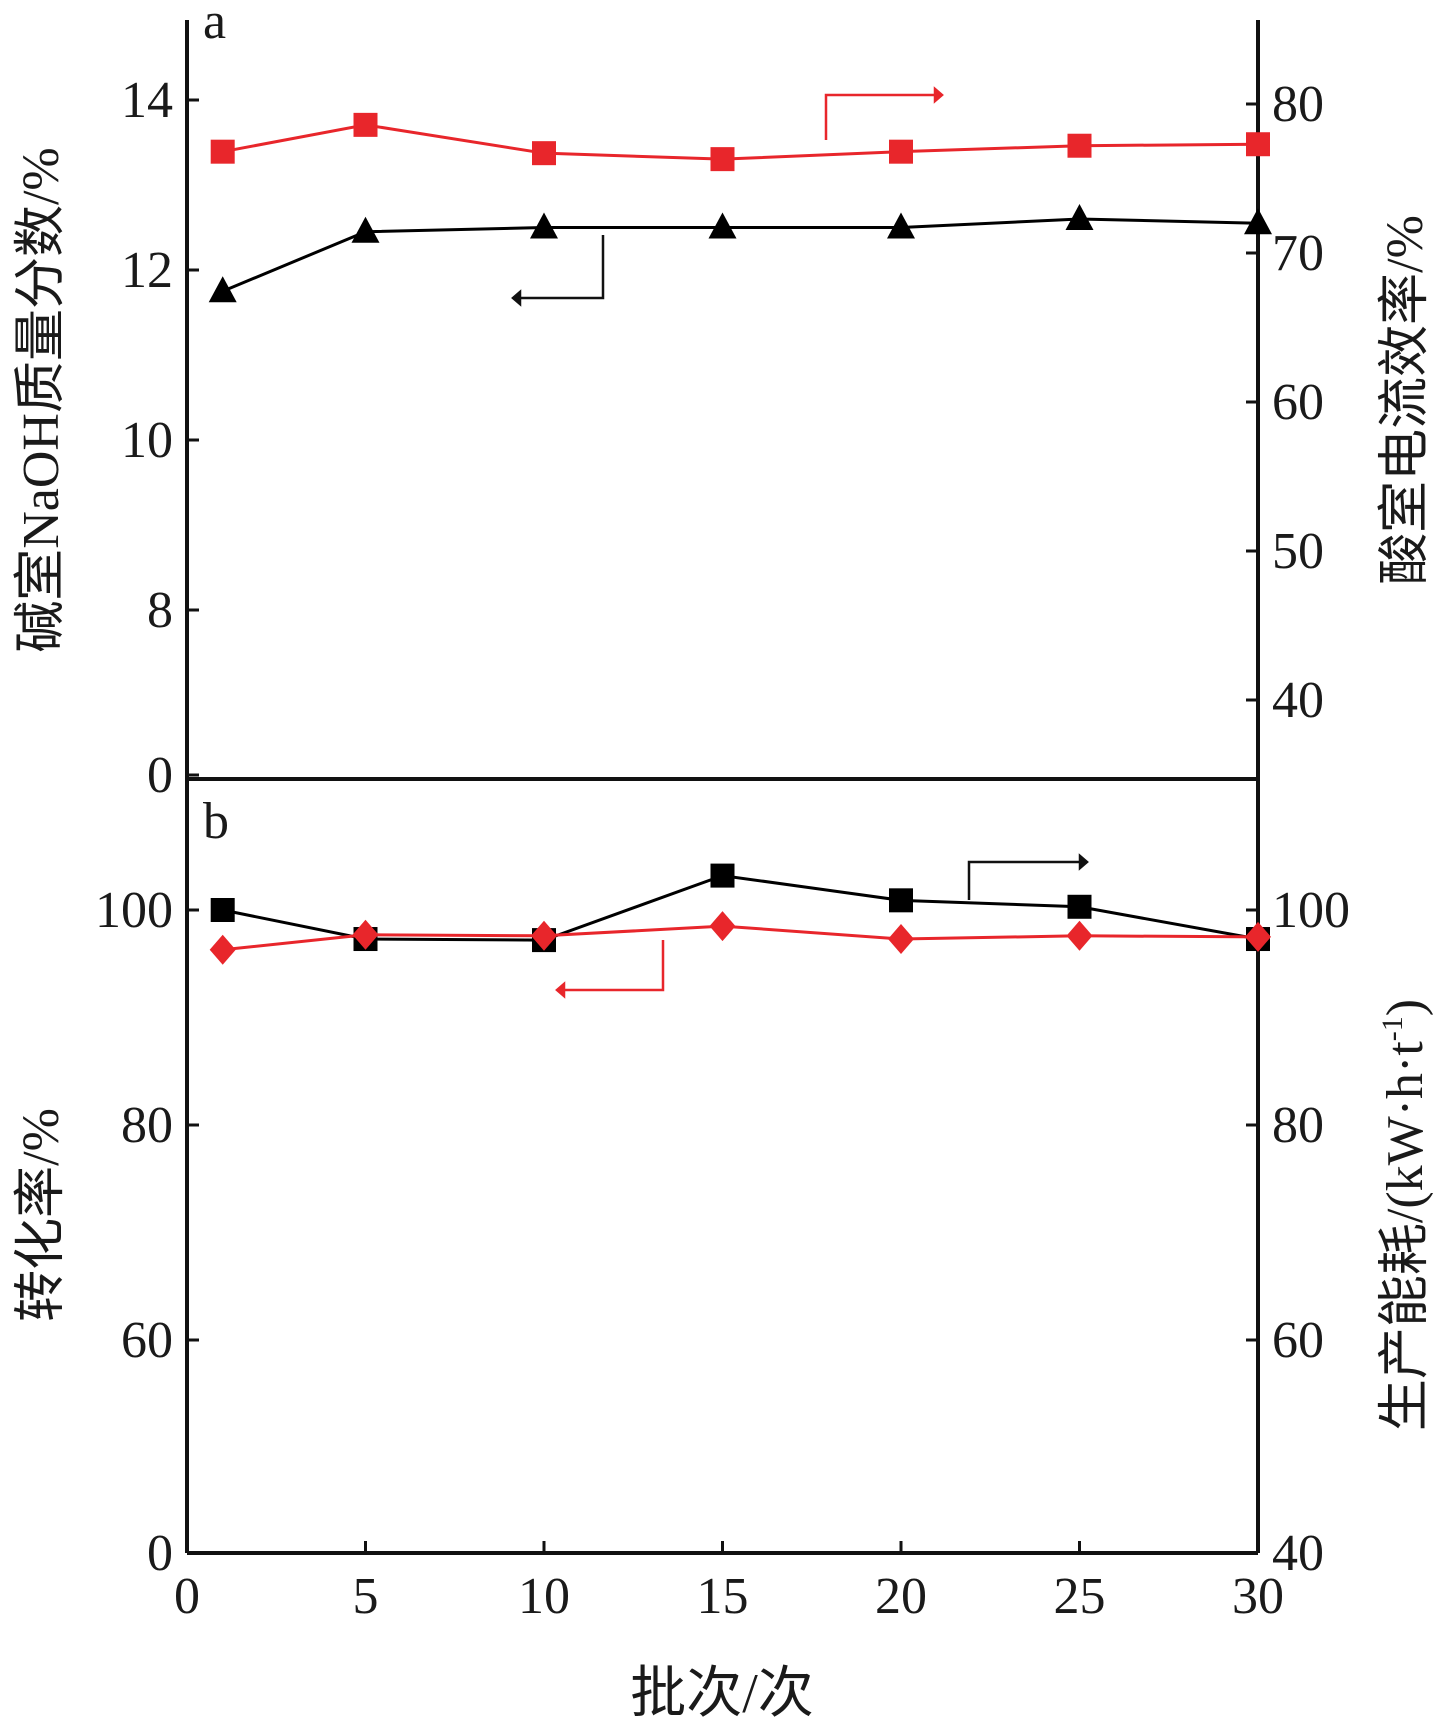  I want to click on x-tick-label: 30, so click(1258, 1596).